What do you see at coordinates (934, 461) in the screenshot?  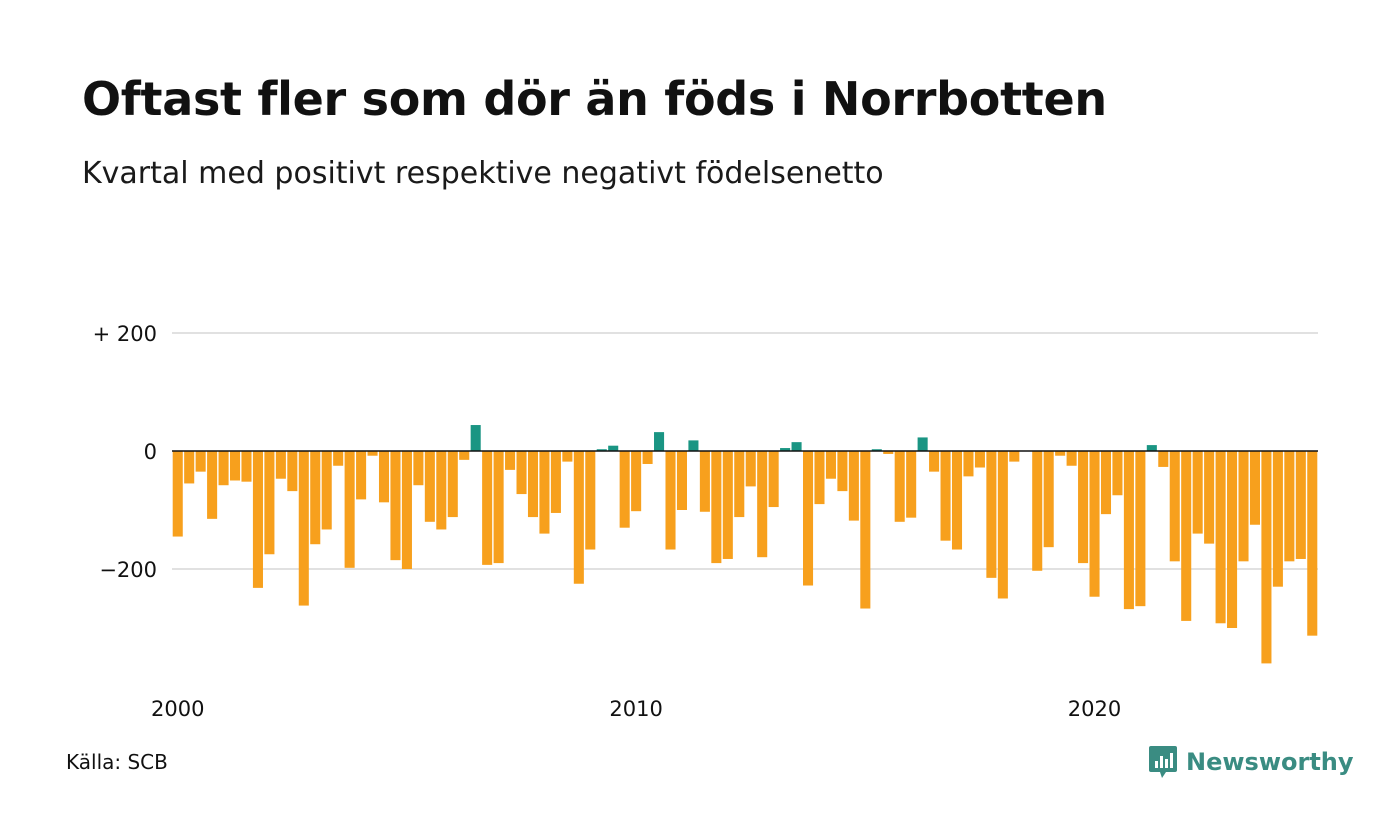 I see `bar-2016-k3` at bounding box center [934, 461].